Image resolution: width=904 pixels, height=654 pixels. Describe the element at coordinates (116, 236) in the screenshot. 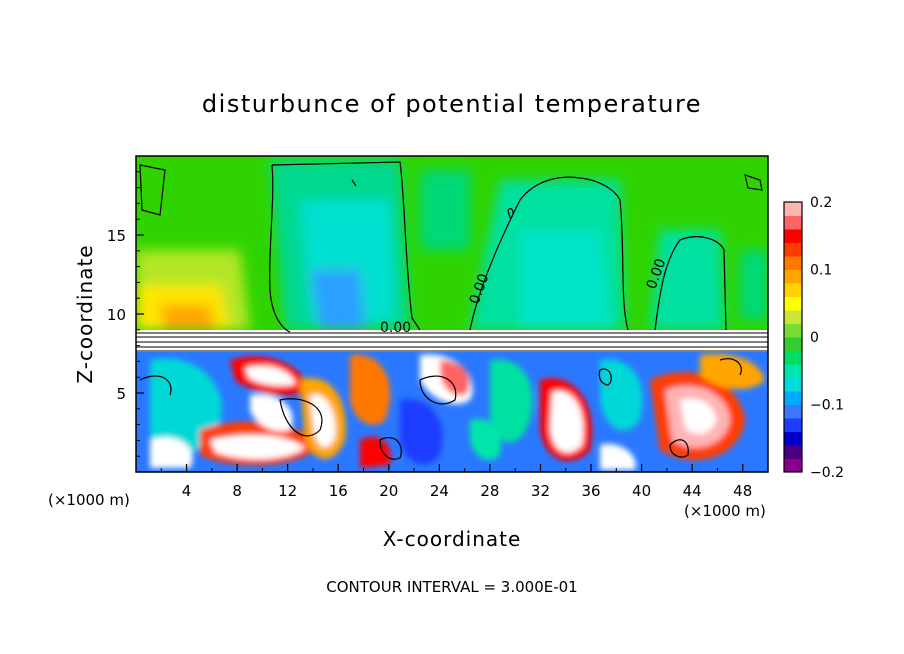

I see `y-tick-label: 15` at that location.